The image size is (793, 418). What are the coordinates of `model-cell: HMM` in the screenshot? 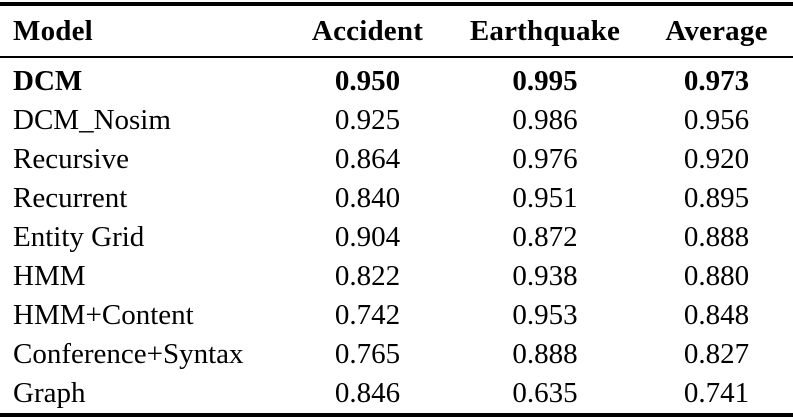 It's located at (49, 276).